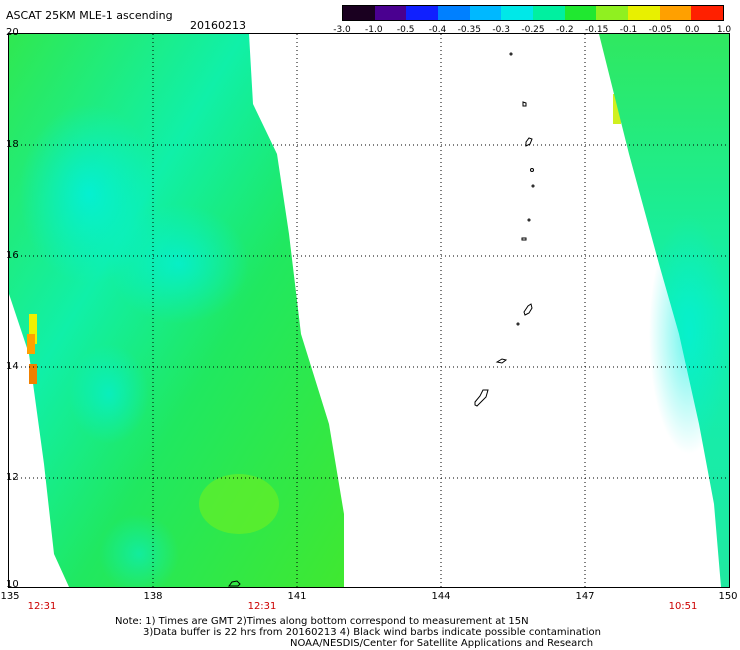 Image resolution: width=740 pixels, height=650 pixels. What do you see at coordinates (12, 255) in the screenshot?
I see `lat-label-16: 16` at bounding box center [12, 255].